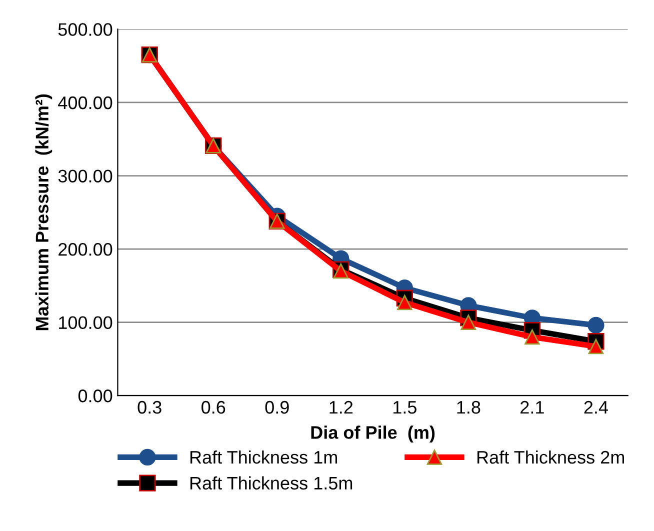 This screenshot has height=531, width=654. What do you see at coordinates (341, 407) in the screenshot?
I see `x-tick-label: 1.2` at bounding box center [341, 407].